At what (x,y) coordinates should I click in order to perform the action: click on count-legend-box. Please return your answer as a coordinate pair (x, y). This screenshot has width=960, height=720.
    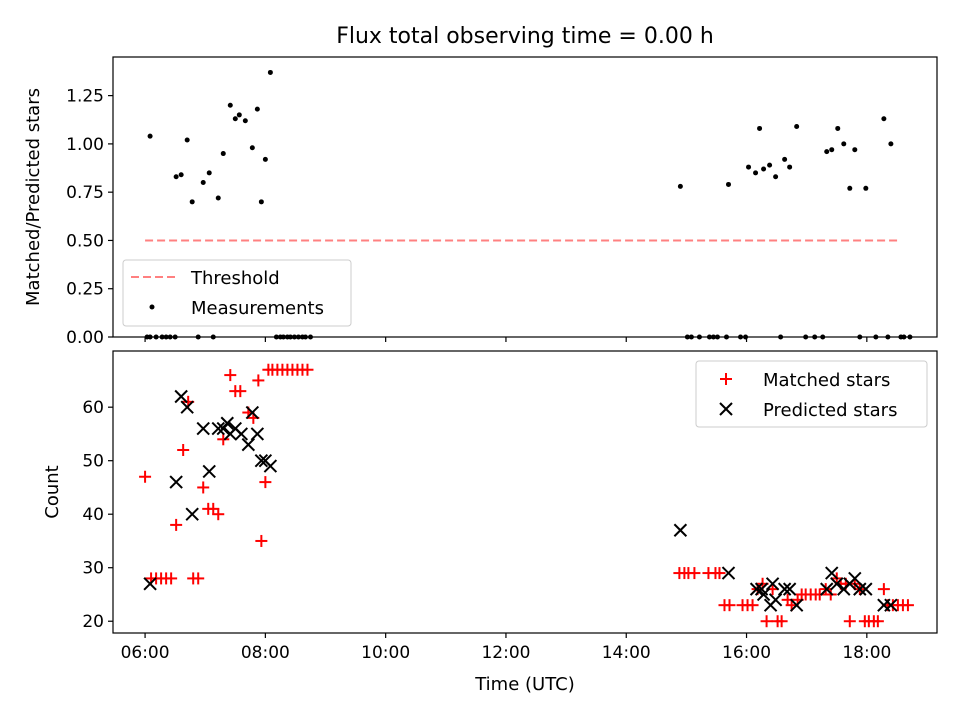
    Looking at the image, I should click on (811, 394).